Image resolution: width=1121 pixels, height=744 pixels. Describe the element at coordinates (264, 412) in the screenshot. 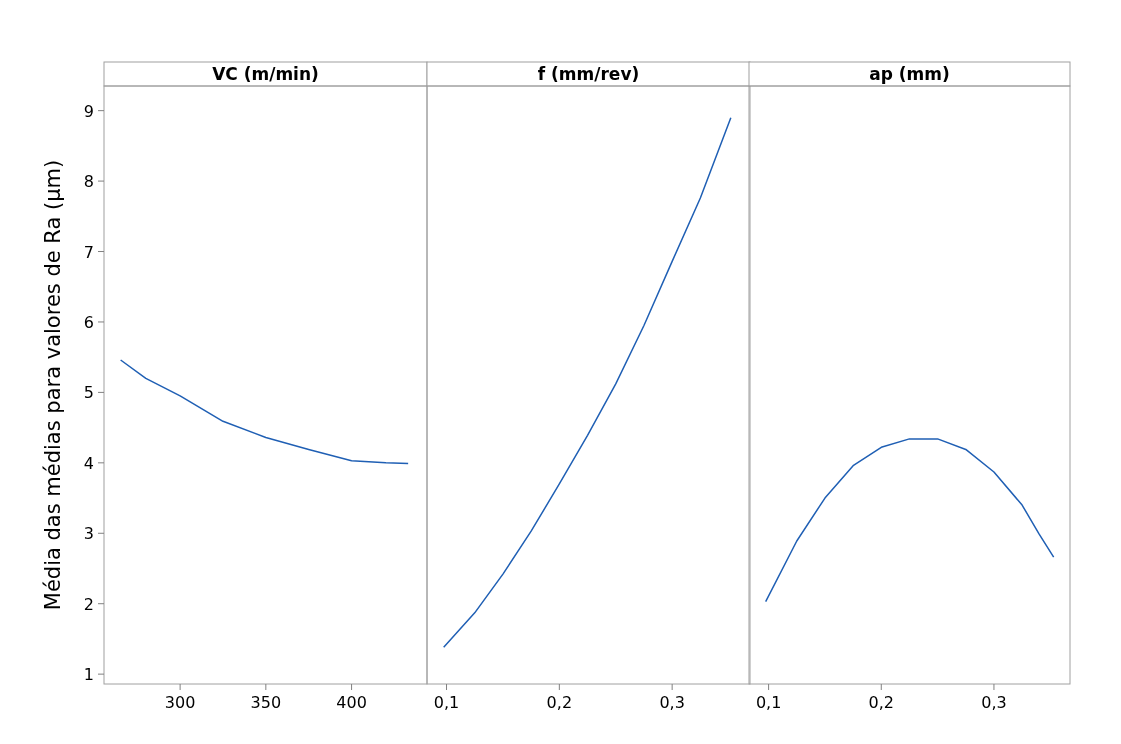

I see `line-series` at that location.